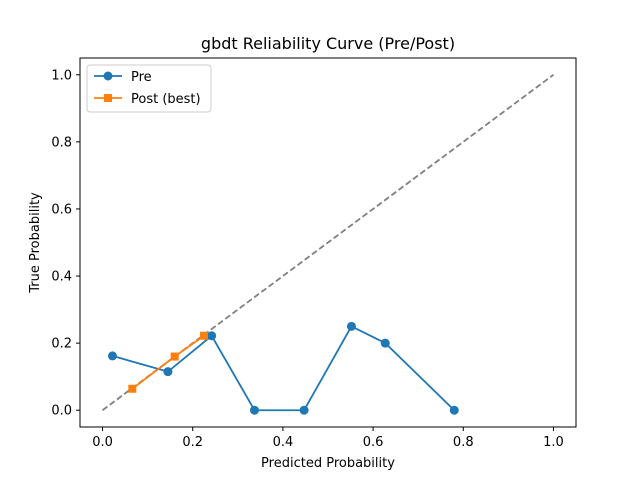 The height and width of the screenshot is (480, 640). Describe the element at coordinates (328, 463) in the screenshot. I see `x-axis-label: Predicted Probability` at that location.